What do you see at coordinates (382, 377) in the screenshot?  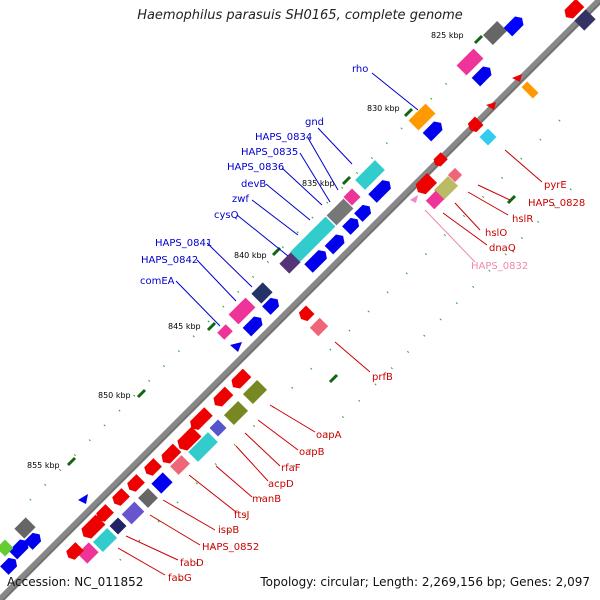 I see `gene-label: prfB` at bounding box center [382, 377].